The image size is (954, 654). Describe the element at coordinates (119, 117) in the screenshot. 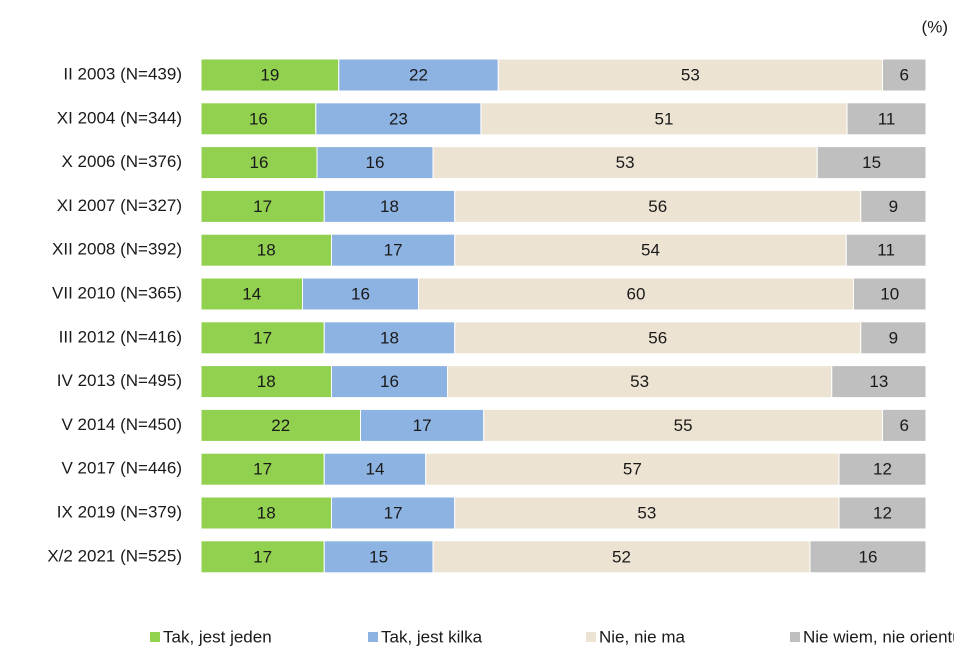

I see `category-label: XI 2004 (N=344)` at that location.